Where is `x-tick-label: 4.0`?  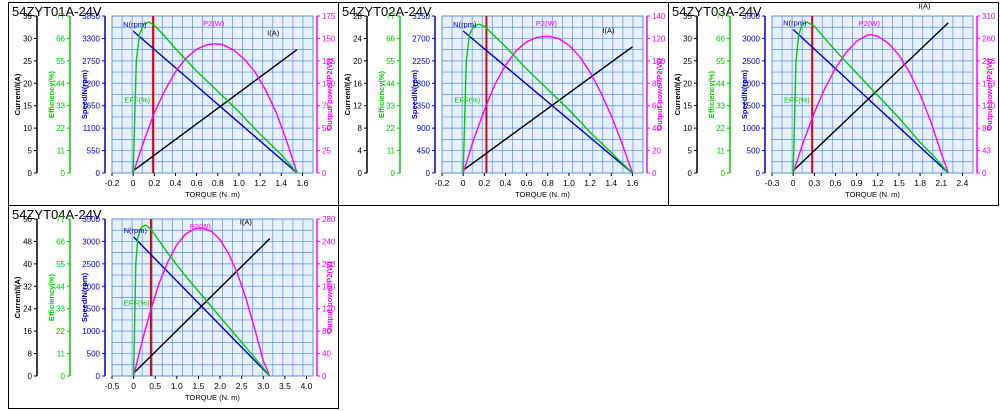
x-tick-label: 4.0 is located at coordinates (307, 386).